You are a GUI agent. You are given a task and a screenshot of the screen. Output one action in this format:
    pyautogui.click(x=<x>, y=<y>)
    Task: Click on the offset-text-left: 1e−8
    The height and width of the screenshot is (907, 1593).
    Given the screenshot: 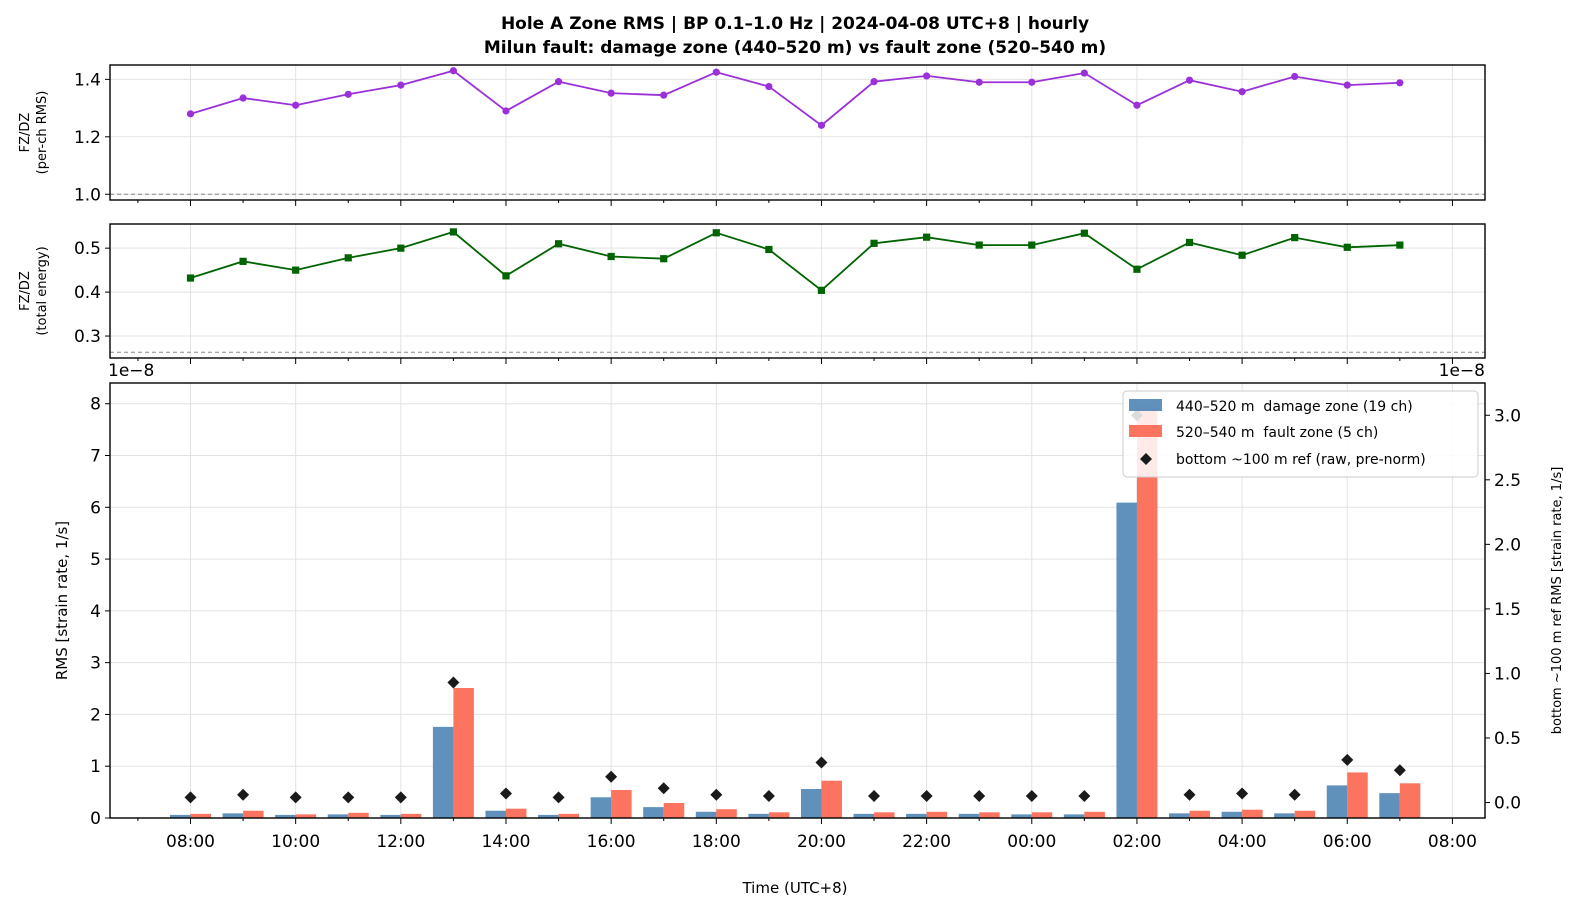 What is the action you would take?
    pyautogui.click(x=131, y=371)
    